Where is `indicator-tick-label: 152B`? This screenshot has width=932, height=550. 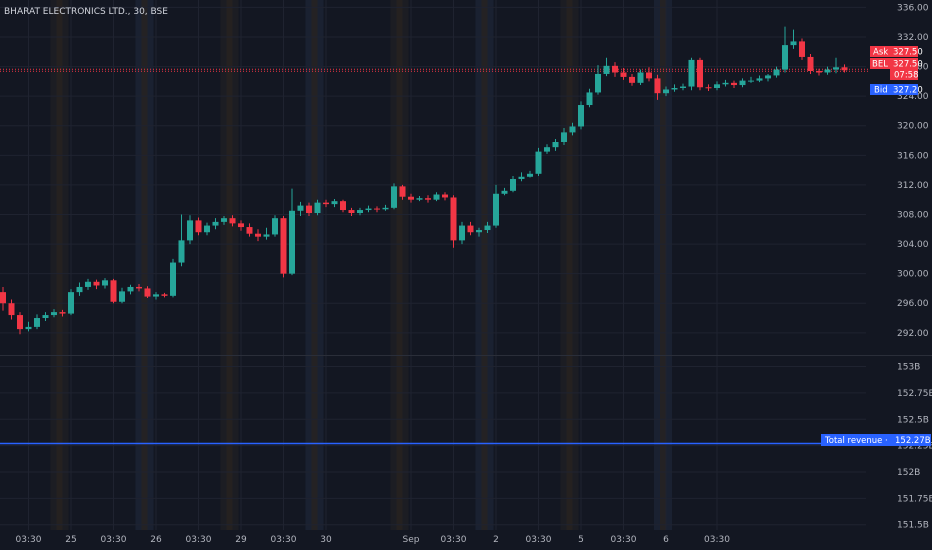 indicator-tick-label: 152B is located at coordinates (908, 473).